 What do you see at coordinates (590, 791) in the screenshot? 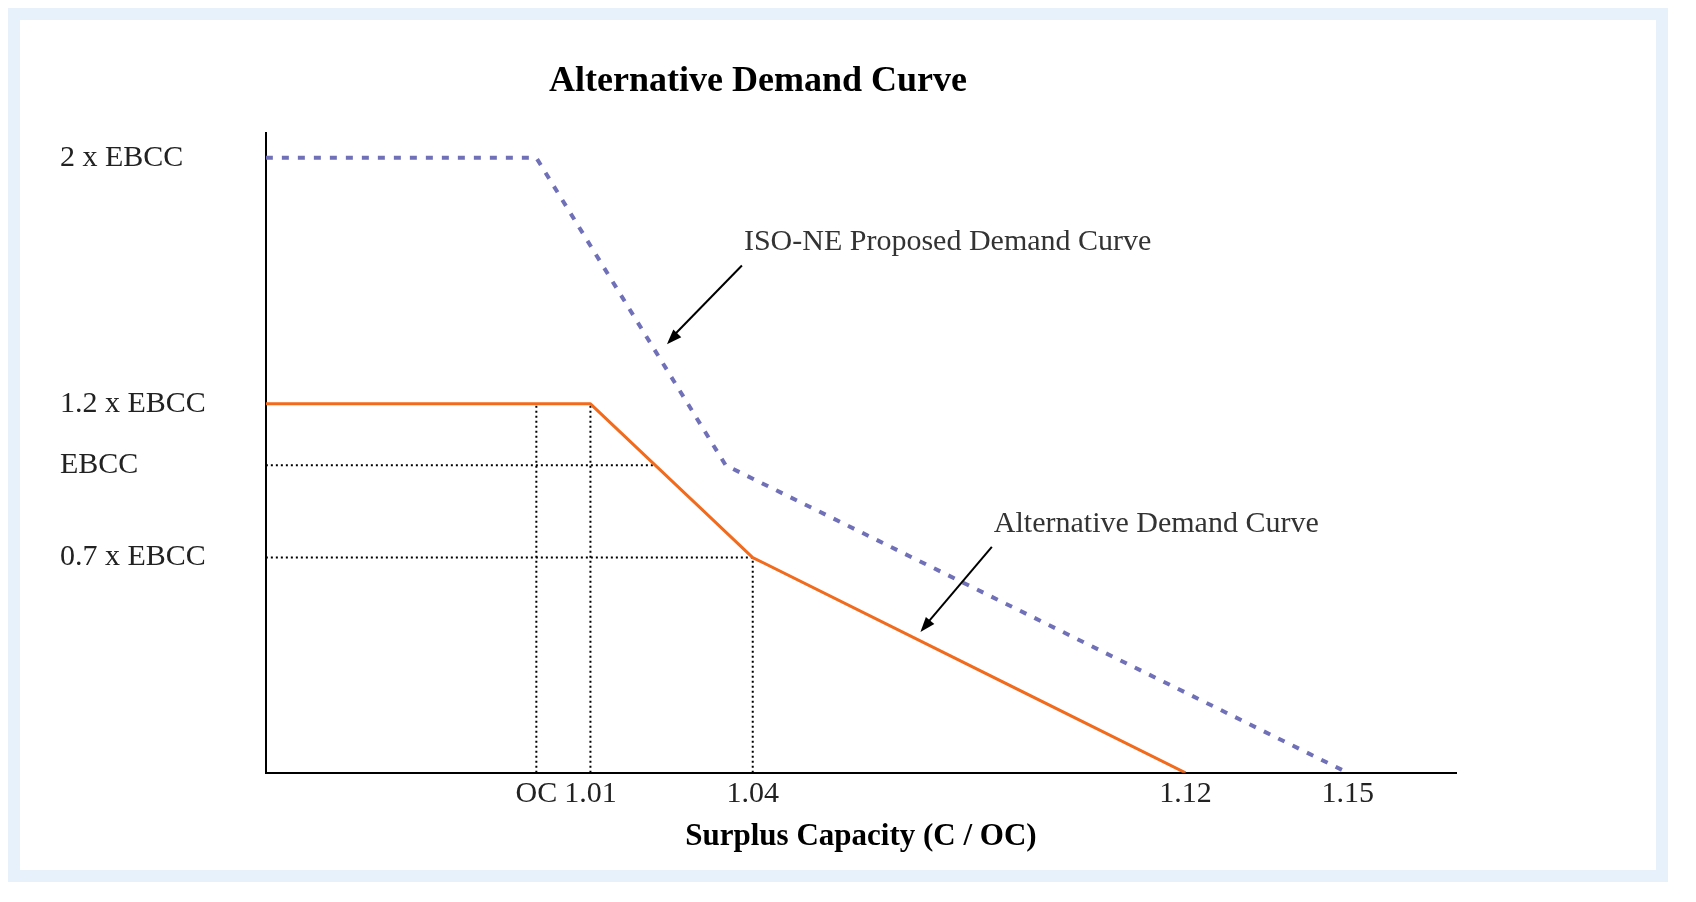
I see `x-tick-label: 1.01` at bounding box center [590, 791].